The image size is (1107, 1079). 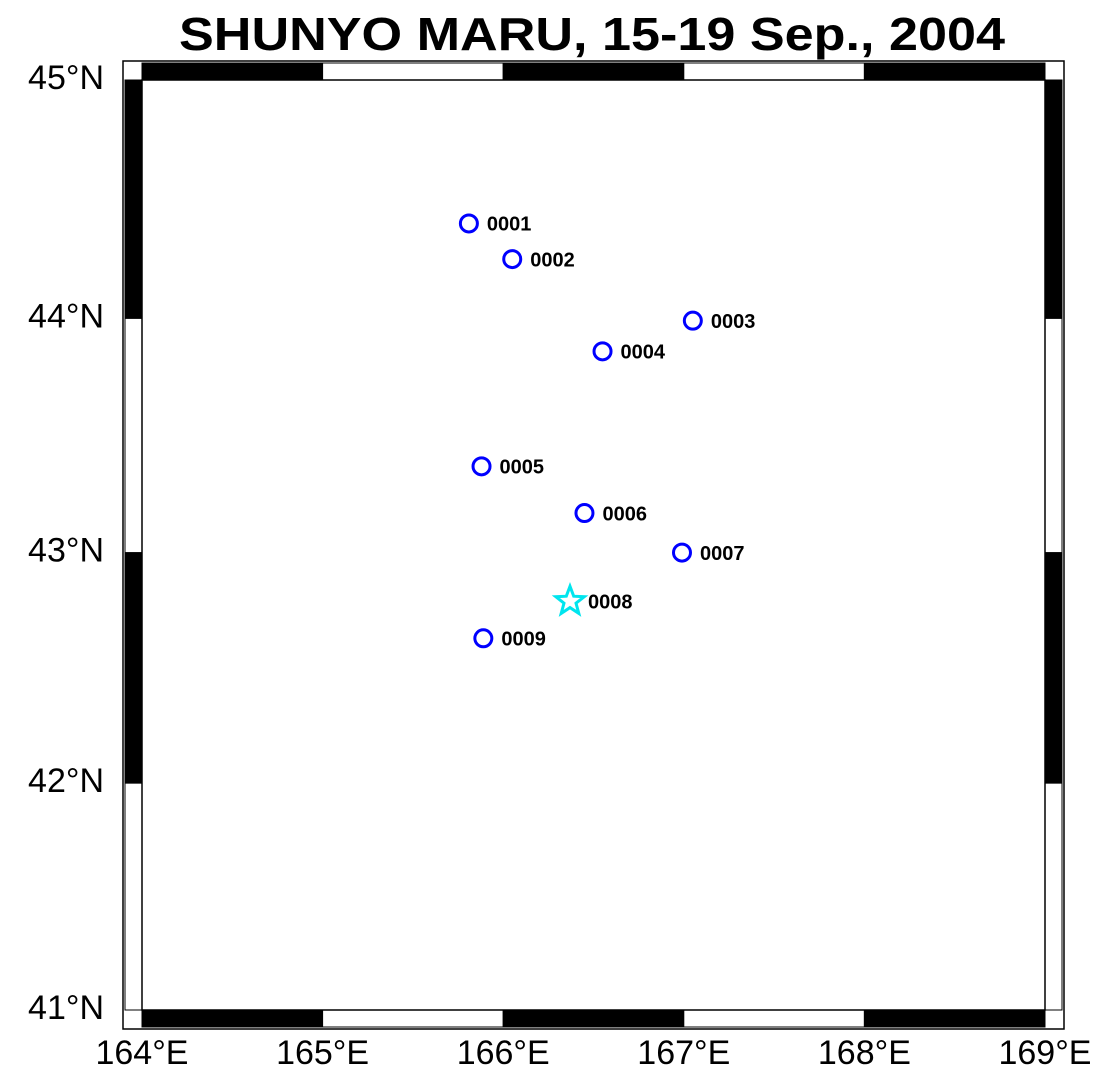 I want to click on station-label: 0008, so click(x=610, y=603).